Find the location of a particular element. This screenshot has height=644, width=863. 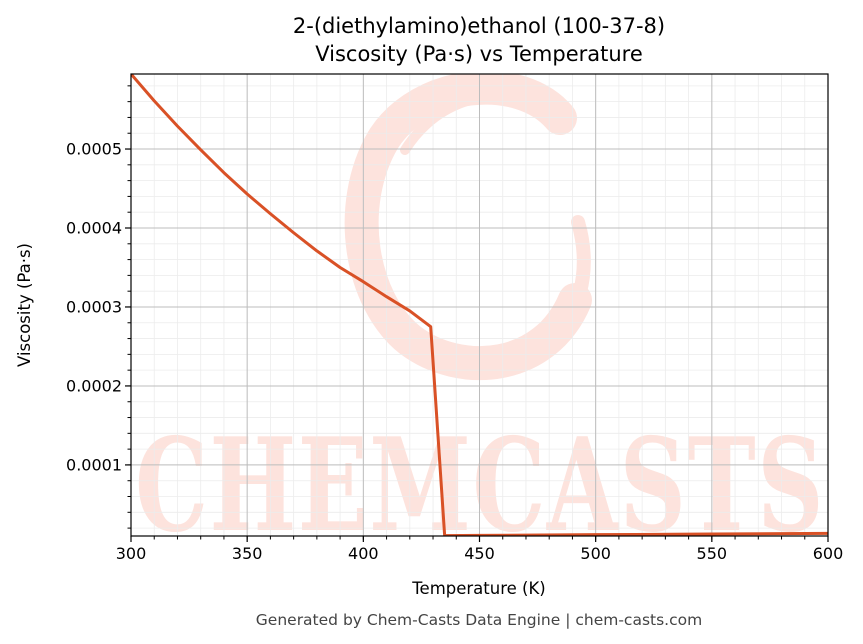

x-tick-label: 400 is located at coordinates (363, 553).